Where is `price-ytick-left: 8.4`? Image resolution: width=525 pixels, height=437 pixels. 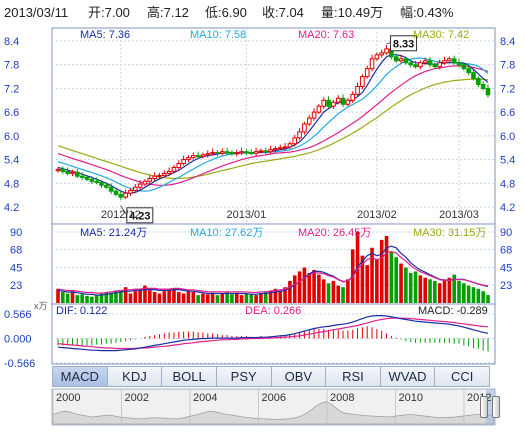
price-ytick-left: 8.4 is located at coordinates (11, 42).